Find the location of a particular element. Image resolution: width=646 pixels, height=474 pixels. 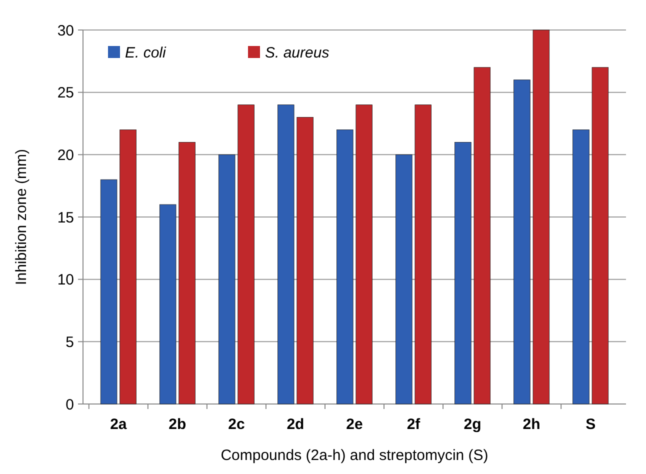

legend-label: E. coli is located at coordinates (146, 53).